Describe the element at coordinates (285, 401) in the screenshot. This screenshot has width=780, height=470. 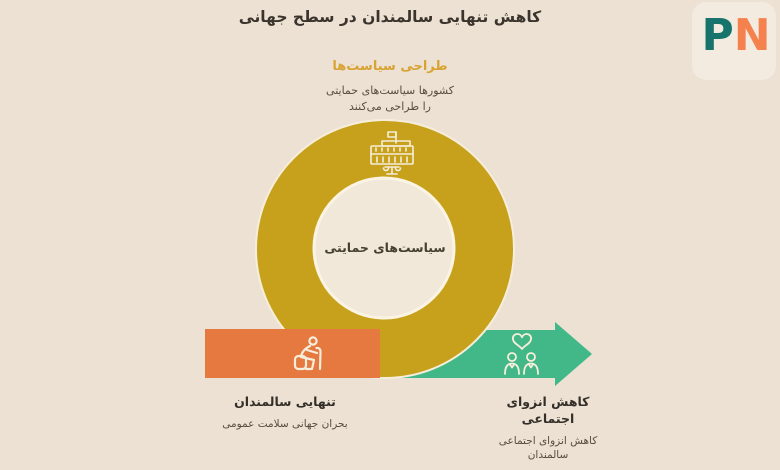
I see `left-segment-title: تنهایی سالمندان` at that location.